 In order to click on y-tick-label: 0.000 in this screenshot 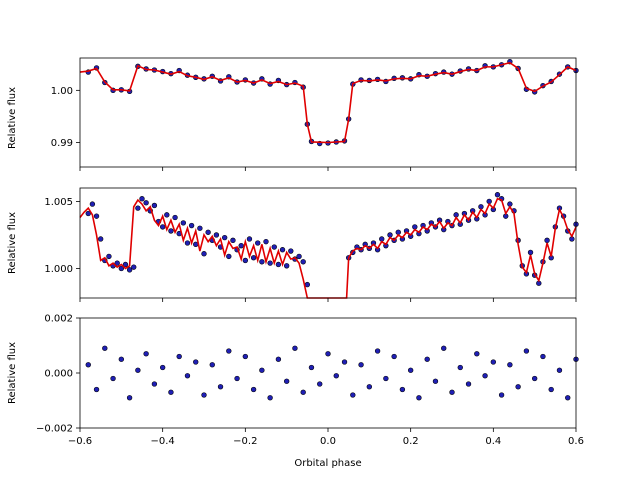, I will do `click(58, 374)`.